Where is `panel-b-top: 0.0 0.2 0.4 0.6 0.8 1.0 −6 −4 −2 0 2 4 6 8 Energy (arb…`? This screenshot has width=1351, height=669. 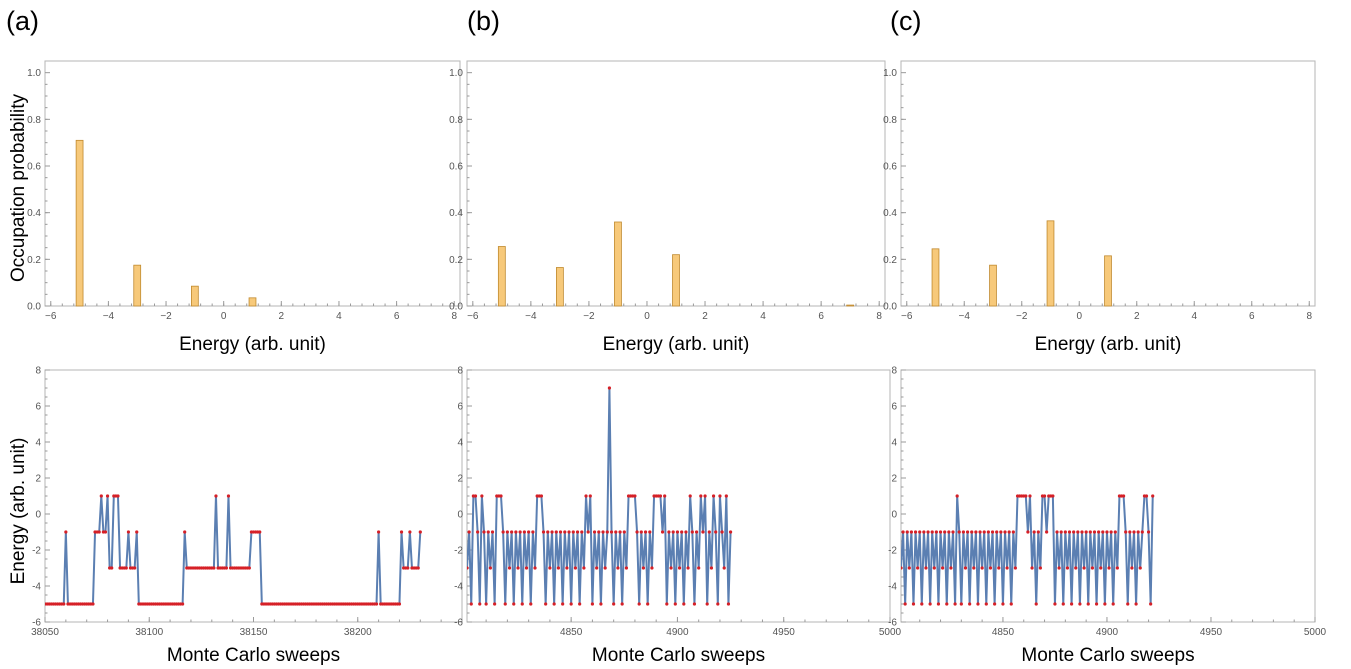 panel-b-top: 0.0 0.2 0.4 0.6 0.8 1.0 −6 −4 −2 0 2 4 6 8 Energy (arb… is located at coordinates (667, 207).